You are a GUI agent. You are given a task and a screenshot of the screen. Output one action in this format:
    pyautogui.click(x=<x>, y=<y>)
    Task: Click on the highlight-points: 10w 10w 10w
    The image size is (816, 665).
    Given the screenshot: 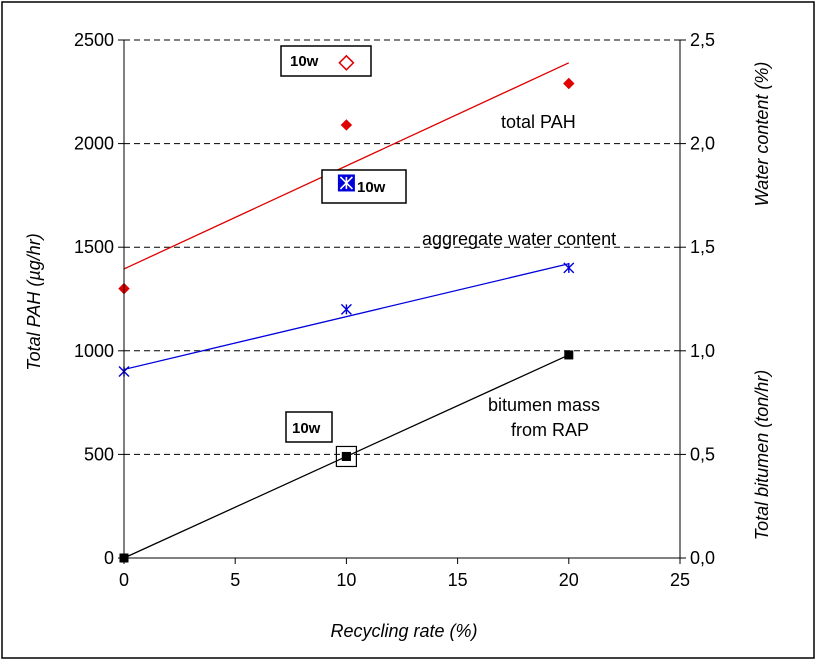 What is the action you would take?
    pyautogui.click(x=343, y=256)
    